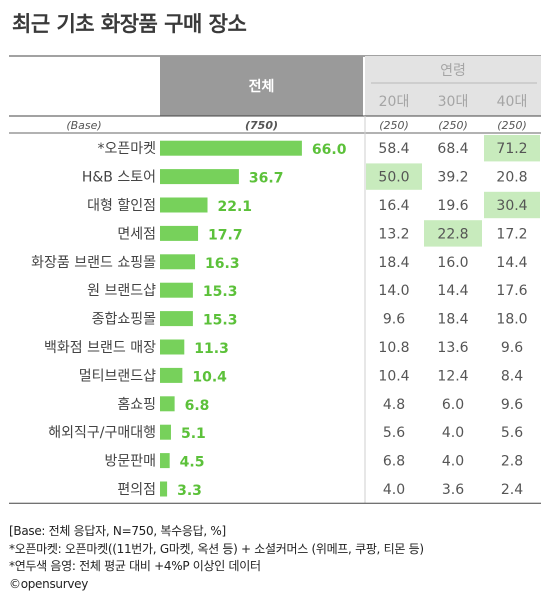 Image resolution: width=549 pixels, height=604 pixels. What do you see at coordinates (83, 125) in the screenshot?
I see `base-label: (Base)` at bounding box center [83, 125].